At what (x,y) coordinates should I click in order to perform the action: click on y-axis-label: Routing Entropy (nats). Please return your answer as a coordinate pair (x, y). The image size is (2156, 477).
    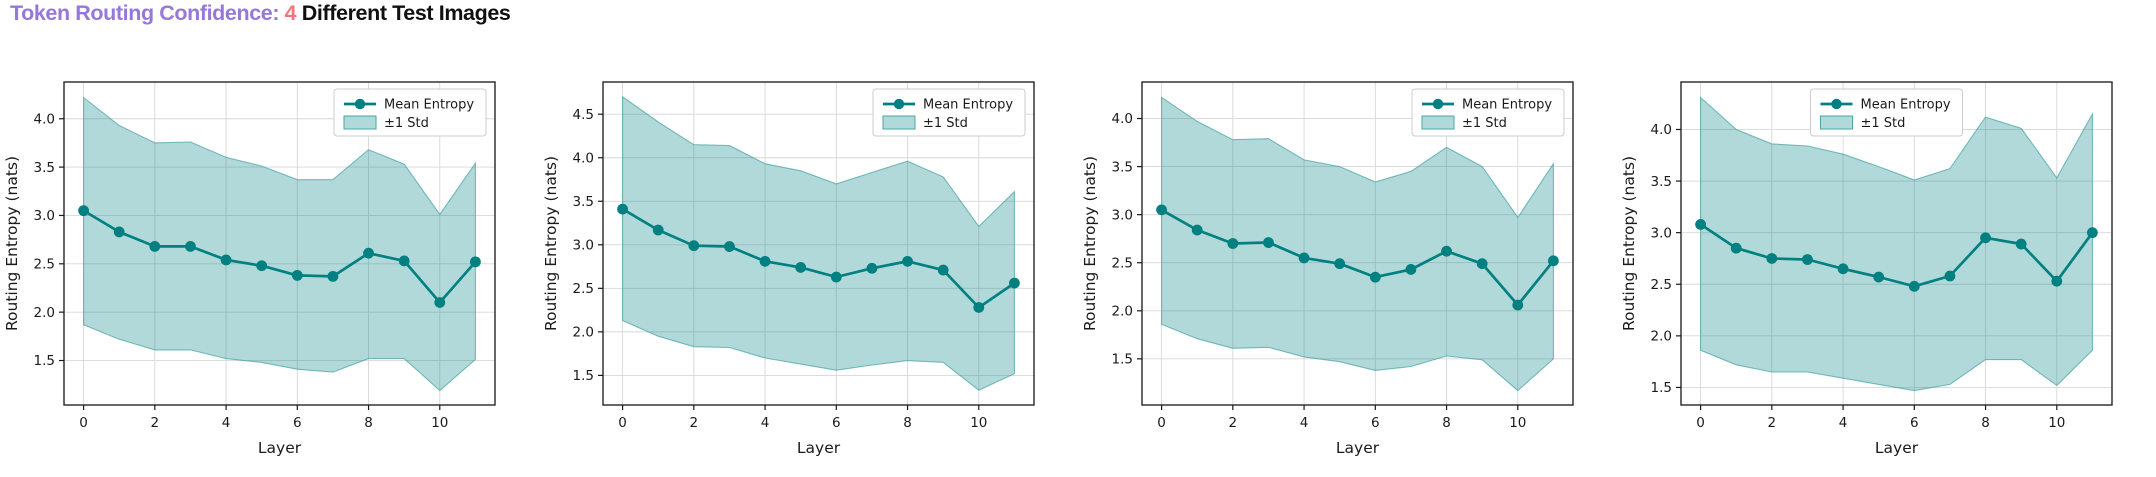
    Looking at the image, I should click on (12, 243).